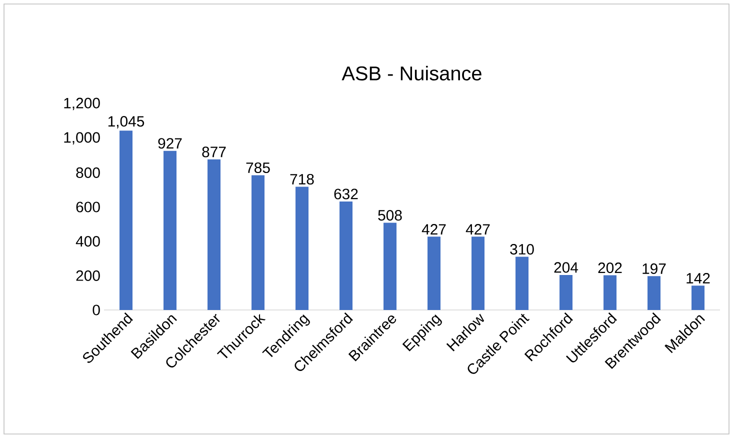 Image resolution: width=733 pixels, height=438 pixels. I want to click on data-label: 718, so click(302, 179).